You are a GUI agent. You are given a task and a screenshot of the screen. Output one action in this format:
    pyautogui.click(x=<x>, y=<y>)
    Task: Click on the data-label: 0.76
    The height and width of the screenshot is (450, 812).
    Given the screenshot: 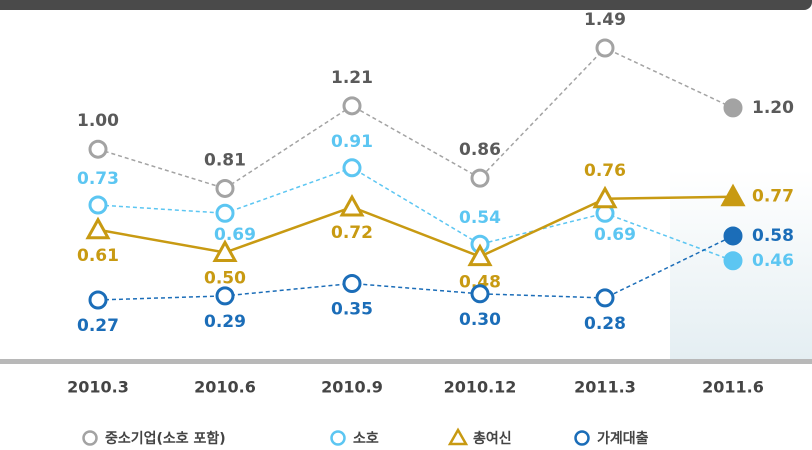 What is the action you would take?
    pyautogui.click(x=605, y=171)
    